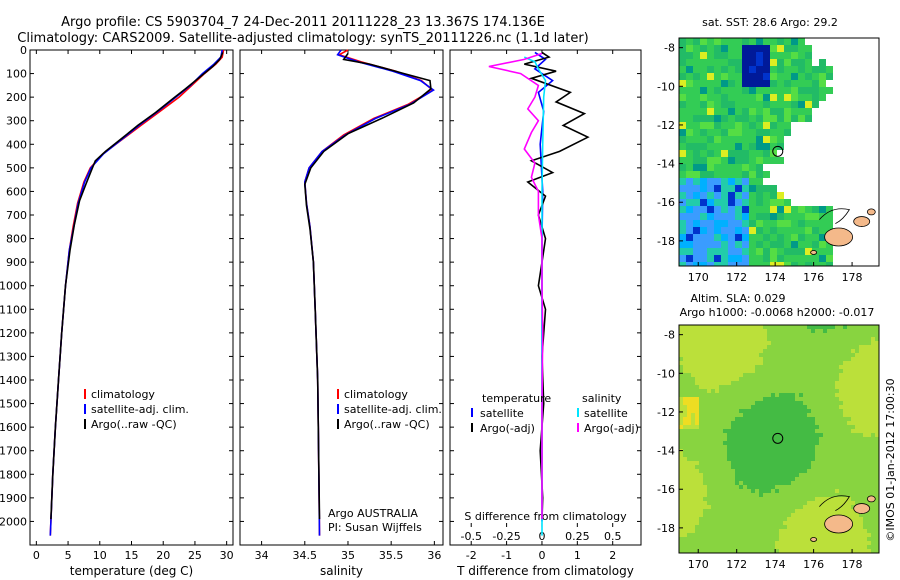 This screenshot has width=900, height=580. What do you see at coordinates (16, 74) in the screenshot?
I see `depth-tick-label: 100` at bounding box center [16, 74].